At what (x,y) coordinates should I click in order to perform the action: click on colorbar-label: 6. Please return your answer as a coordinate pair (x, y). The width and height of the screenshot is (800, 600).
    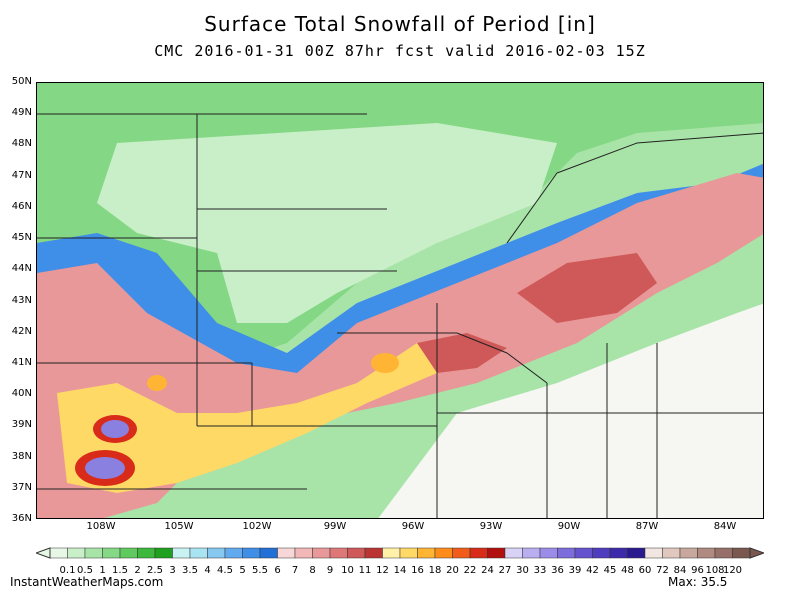
    Looking at the image, I should click on (277, 570).